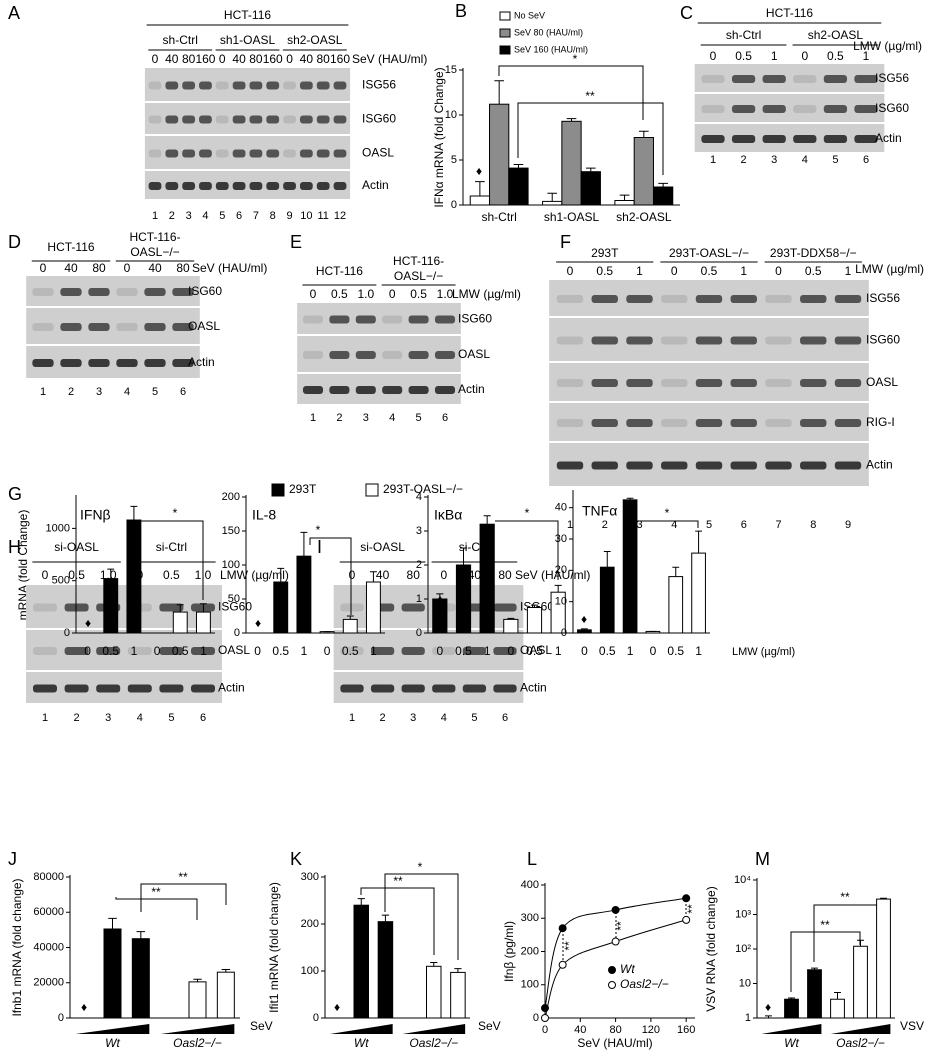 The width and height of the screenshot is (926, 1050). I want to click on legend-label: SeV 80 (HAU/ml), so click(548, 32).